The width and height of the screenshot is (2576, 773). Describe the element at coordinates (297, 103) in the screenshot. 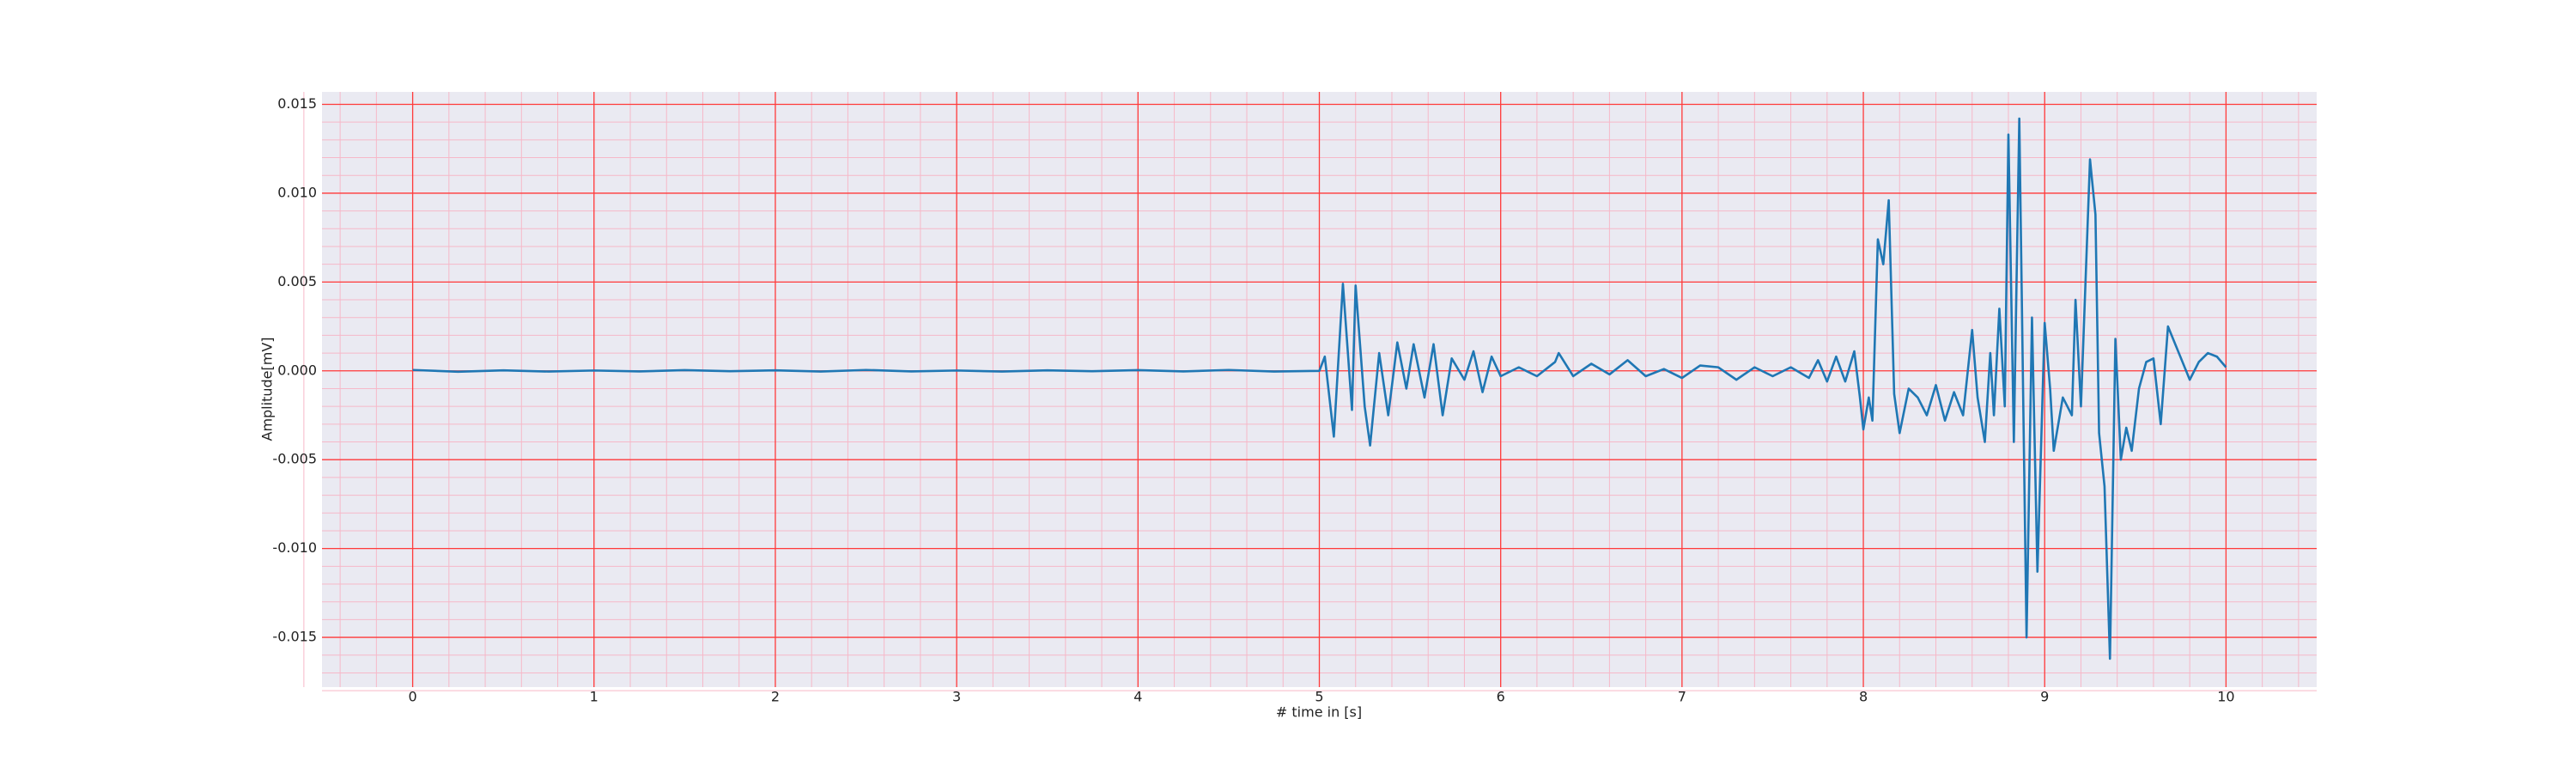

I see `y-tick-label: 0.015` at that location.